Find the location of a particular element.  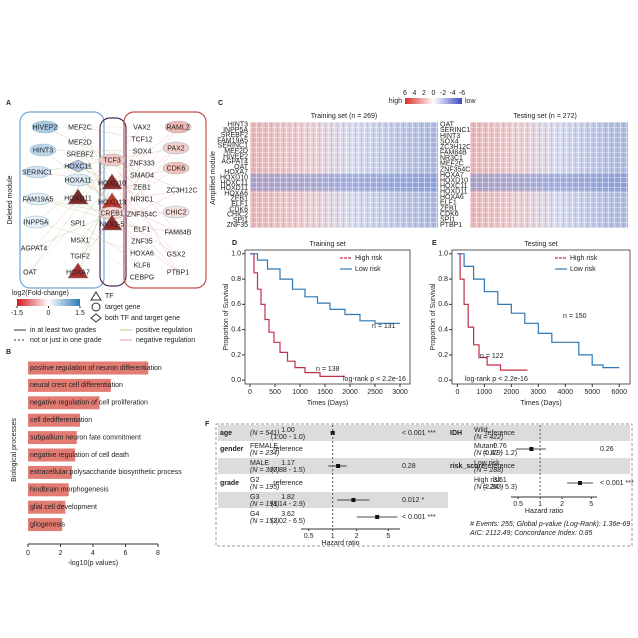

hr-label: 1.82 is located at coordinates (288, 497).